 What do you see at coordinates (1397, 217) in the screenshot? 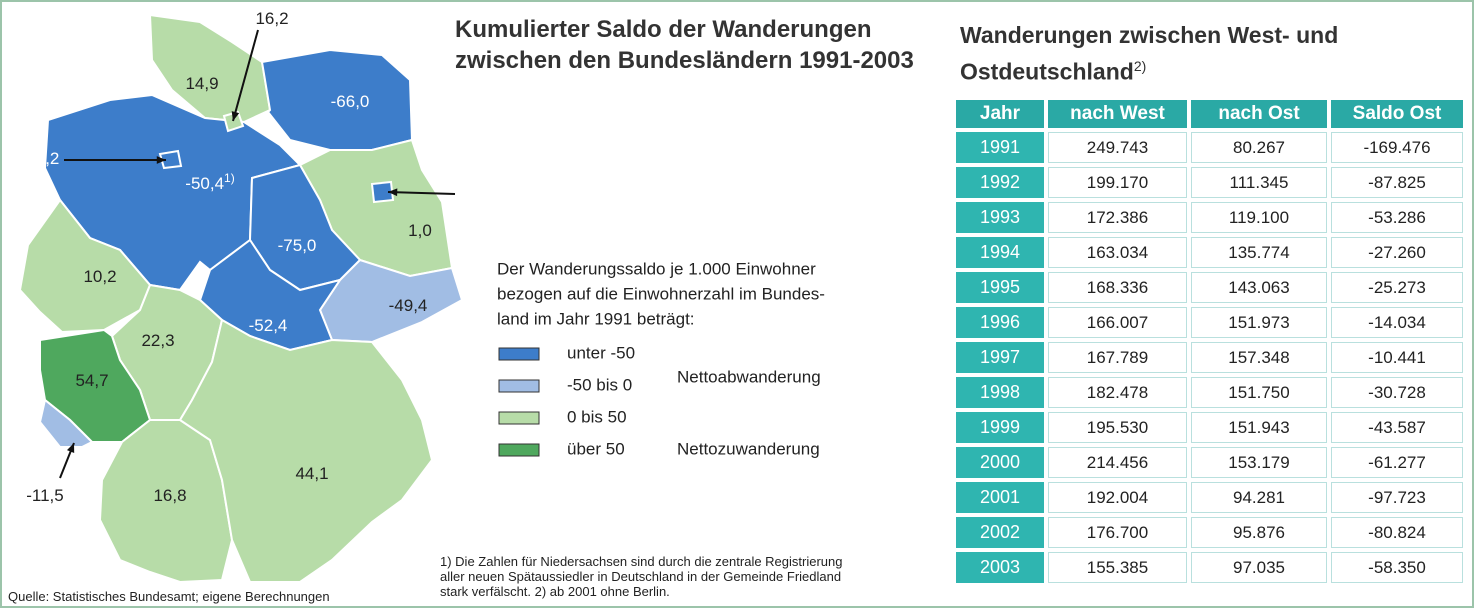
I see `value-cell: -53.286` at bounding box center [1397, 217].